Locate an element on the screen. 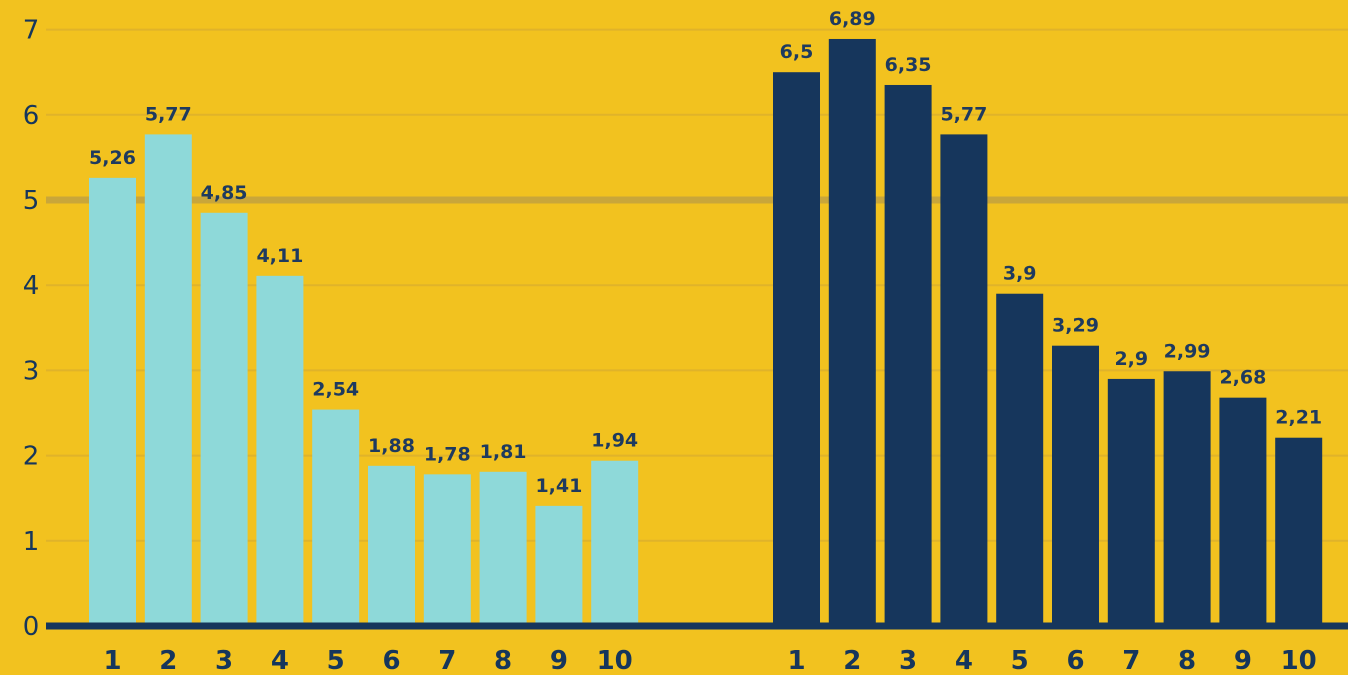  data-label: 1,41 is located at coordinates (558, 486).